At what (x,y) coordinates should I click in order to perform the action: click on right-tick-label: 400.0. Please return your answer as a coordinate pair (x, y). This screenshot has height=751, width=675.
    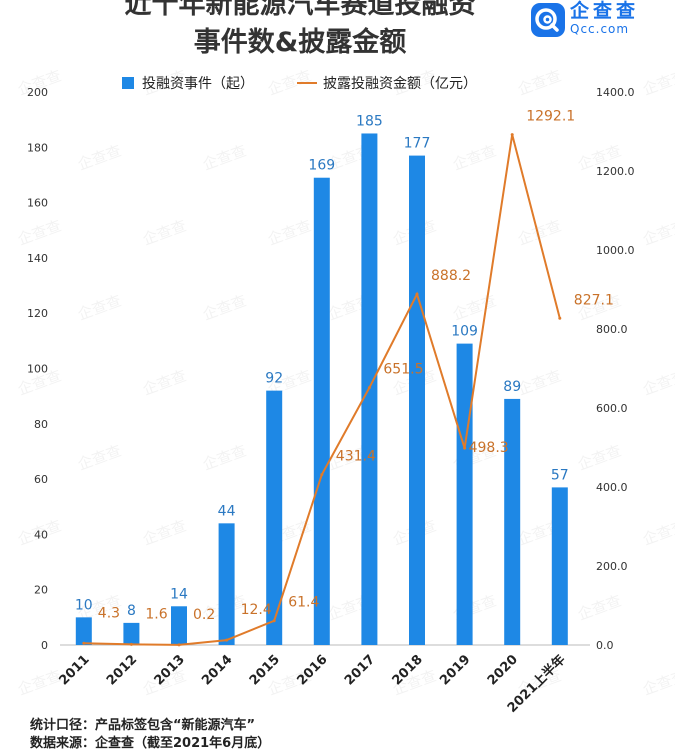
    Looking at the image, I should click on (612, 487).